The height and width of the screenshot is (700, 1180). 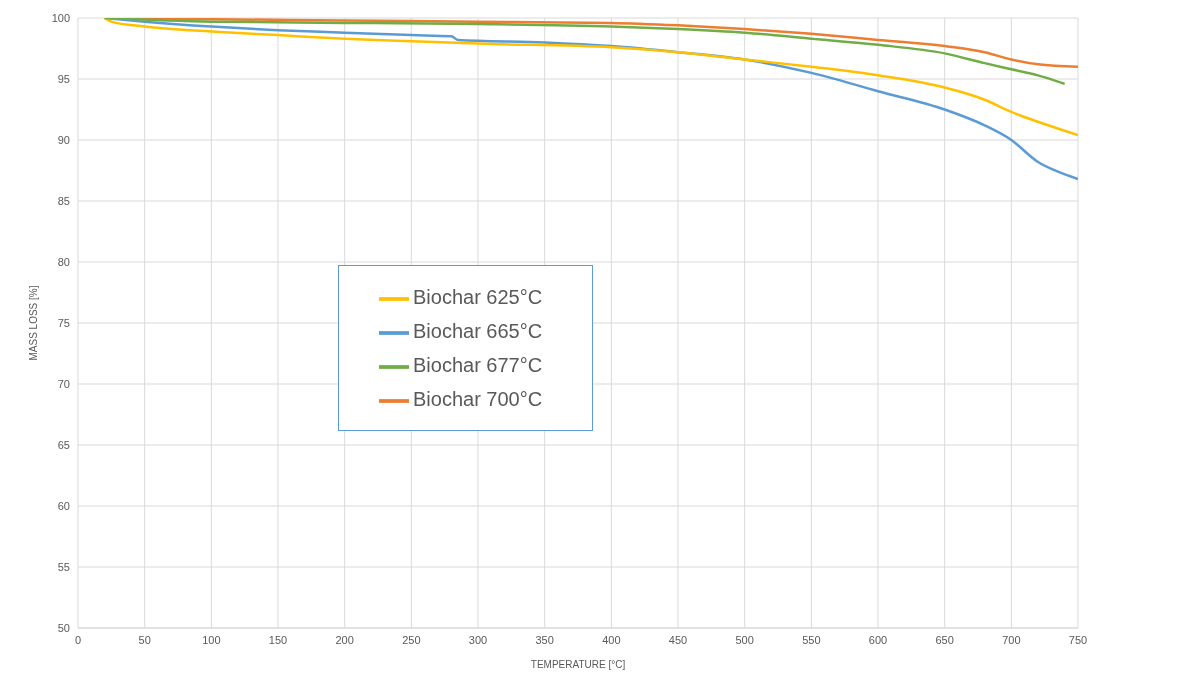 I want to click on x-axis-title: TEMPERATURE [°C], so click(x=578, y=664).